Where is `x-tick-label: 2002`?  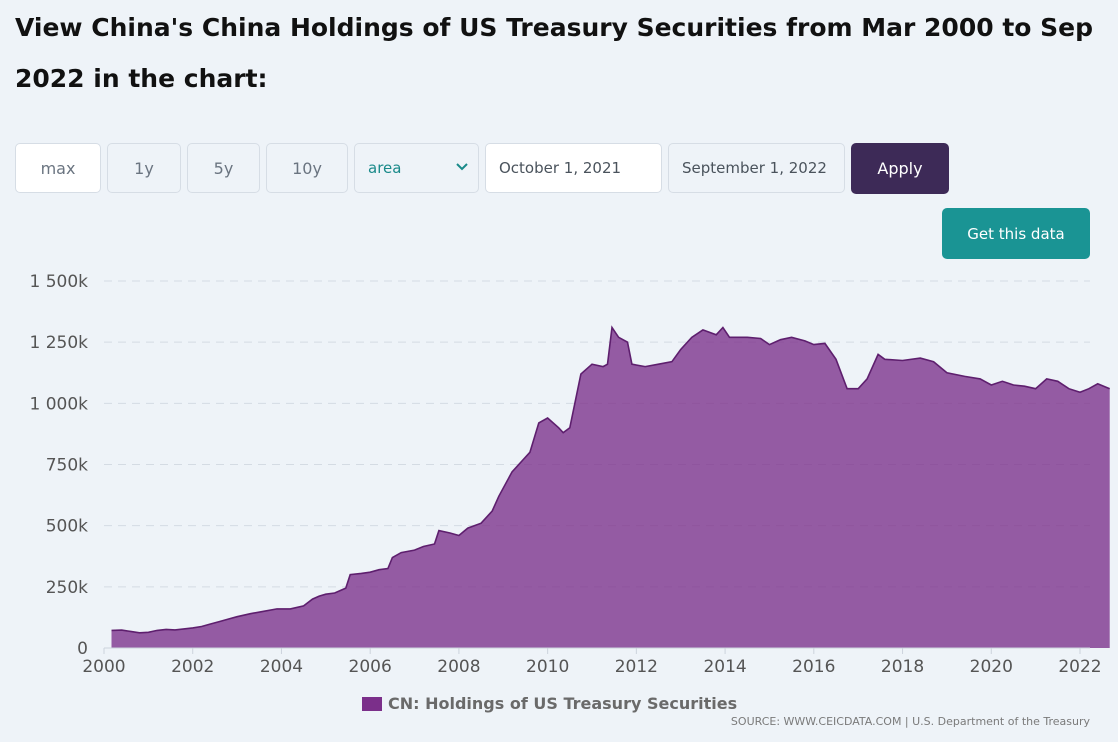 x-tick-label: 2002 is located at coordinates (192, 667).